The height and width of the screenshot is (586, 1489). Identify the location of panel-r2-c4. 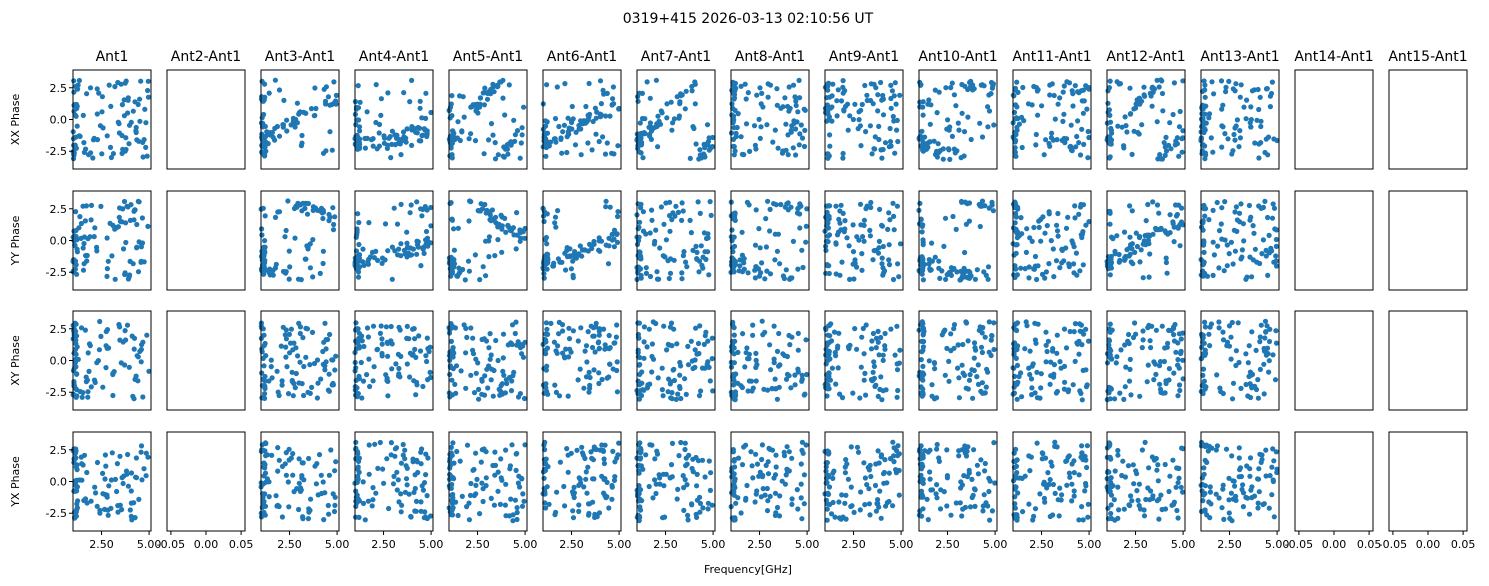
(393, 240).